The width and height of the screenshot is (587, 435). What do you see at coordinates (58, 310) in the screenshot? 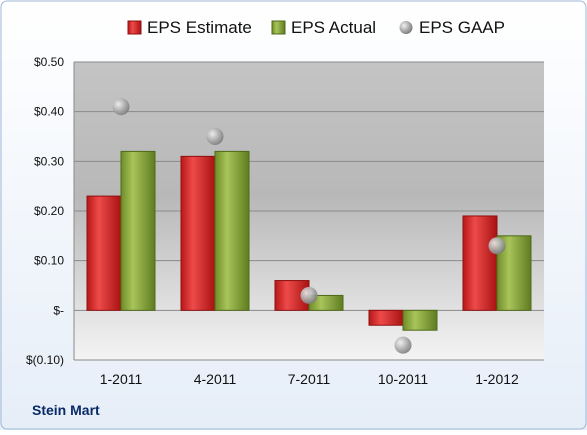
I see `y-tick-label: $-` at bounding box center [58, 310].